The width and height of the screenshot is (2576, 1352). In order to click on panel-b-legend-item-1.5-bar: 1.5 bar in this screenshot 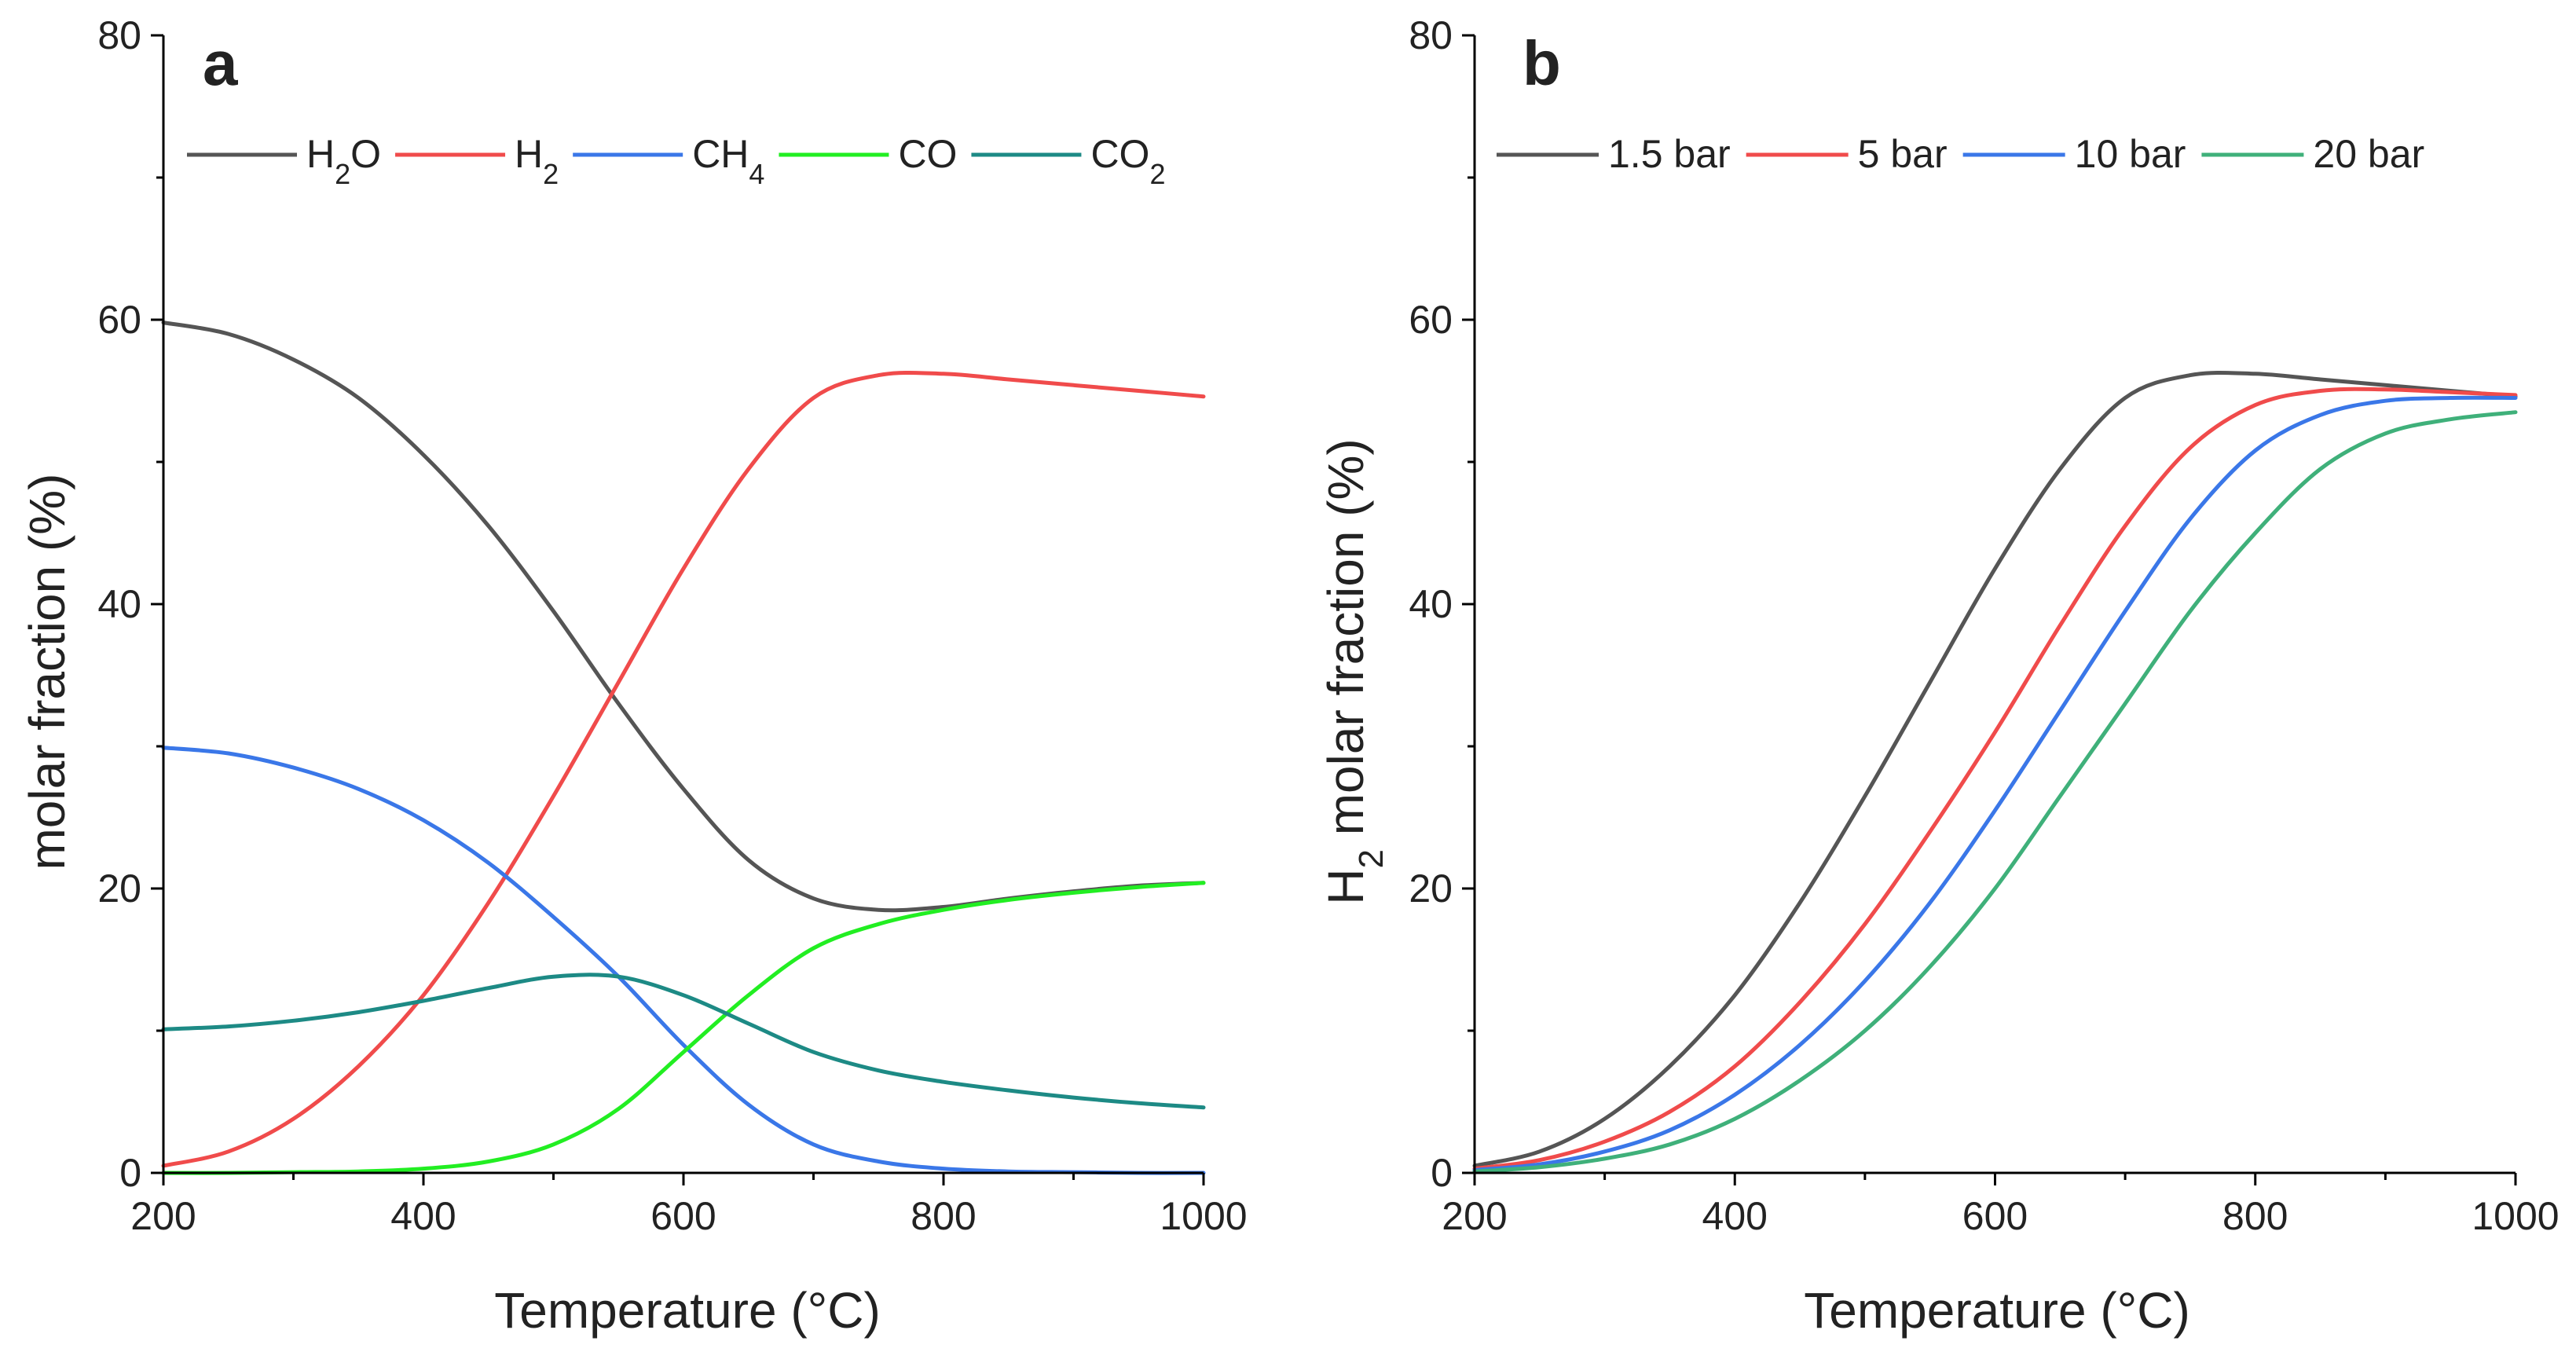, I will do `click(1614, 154)`.